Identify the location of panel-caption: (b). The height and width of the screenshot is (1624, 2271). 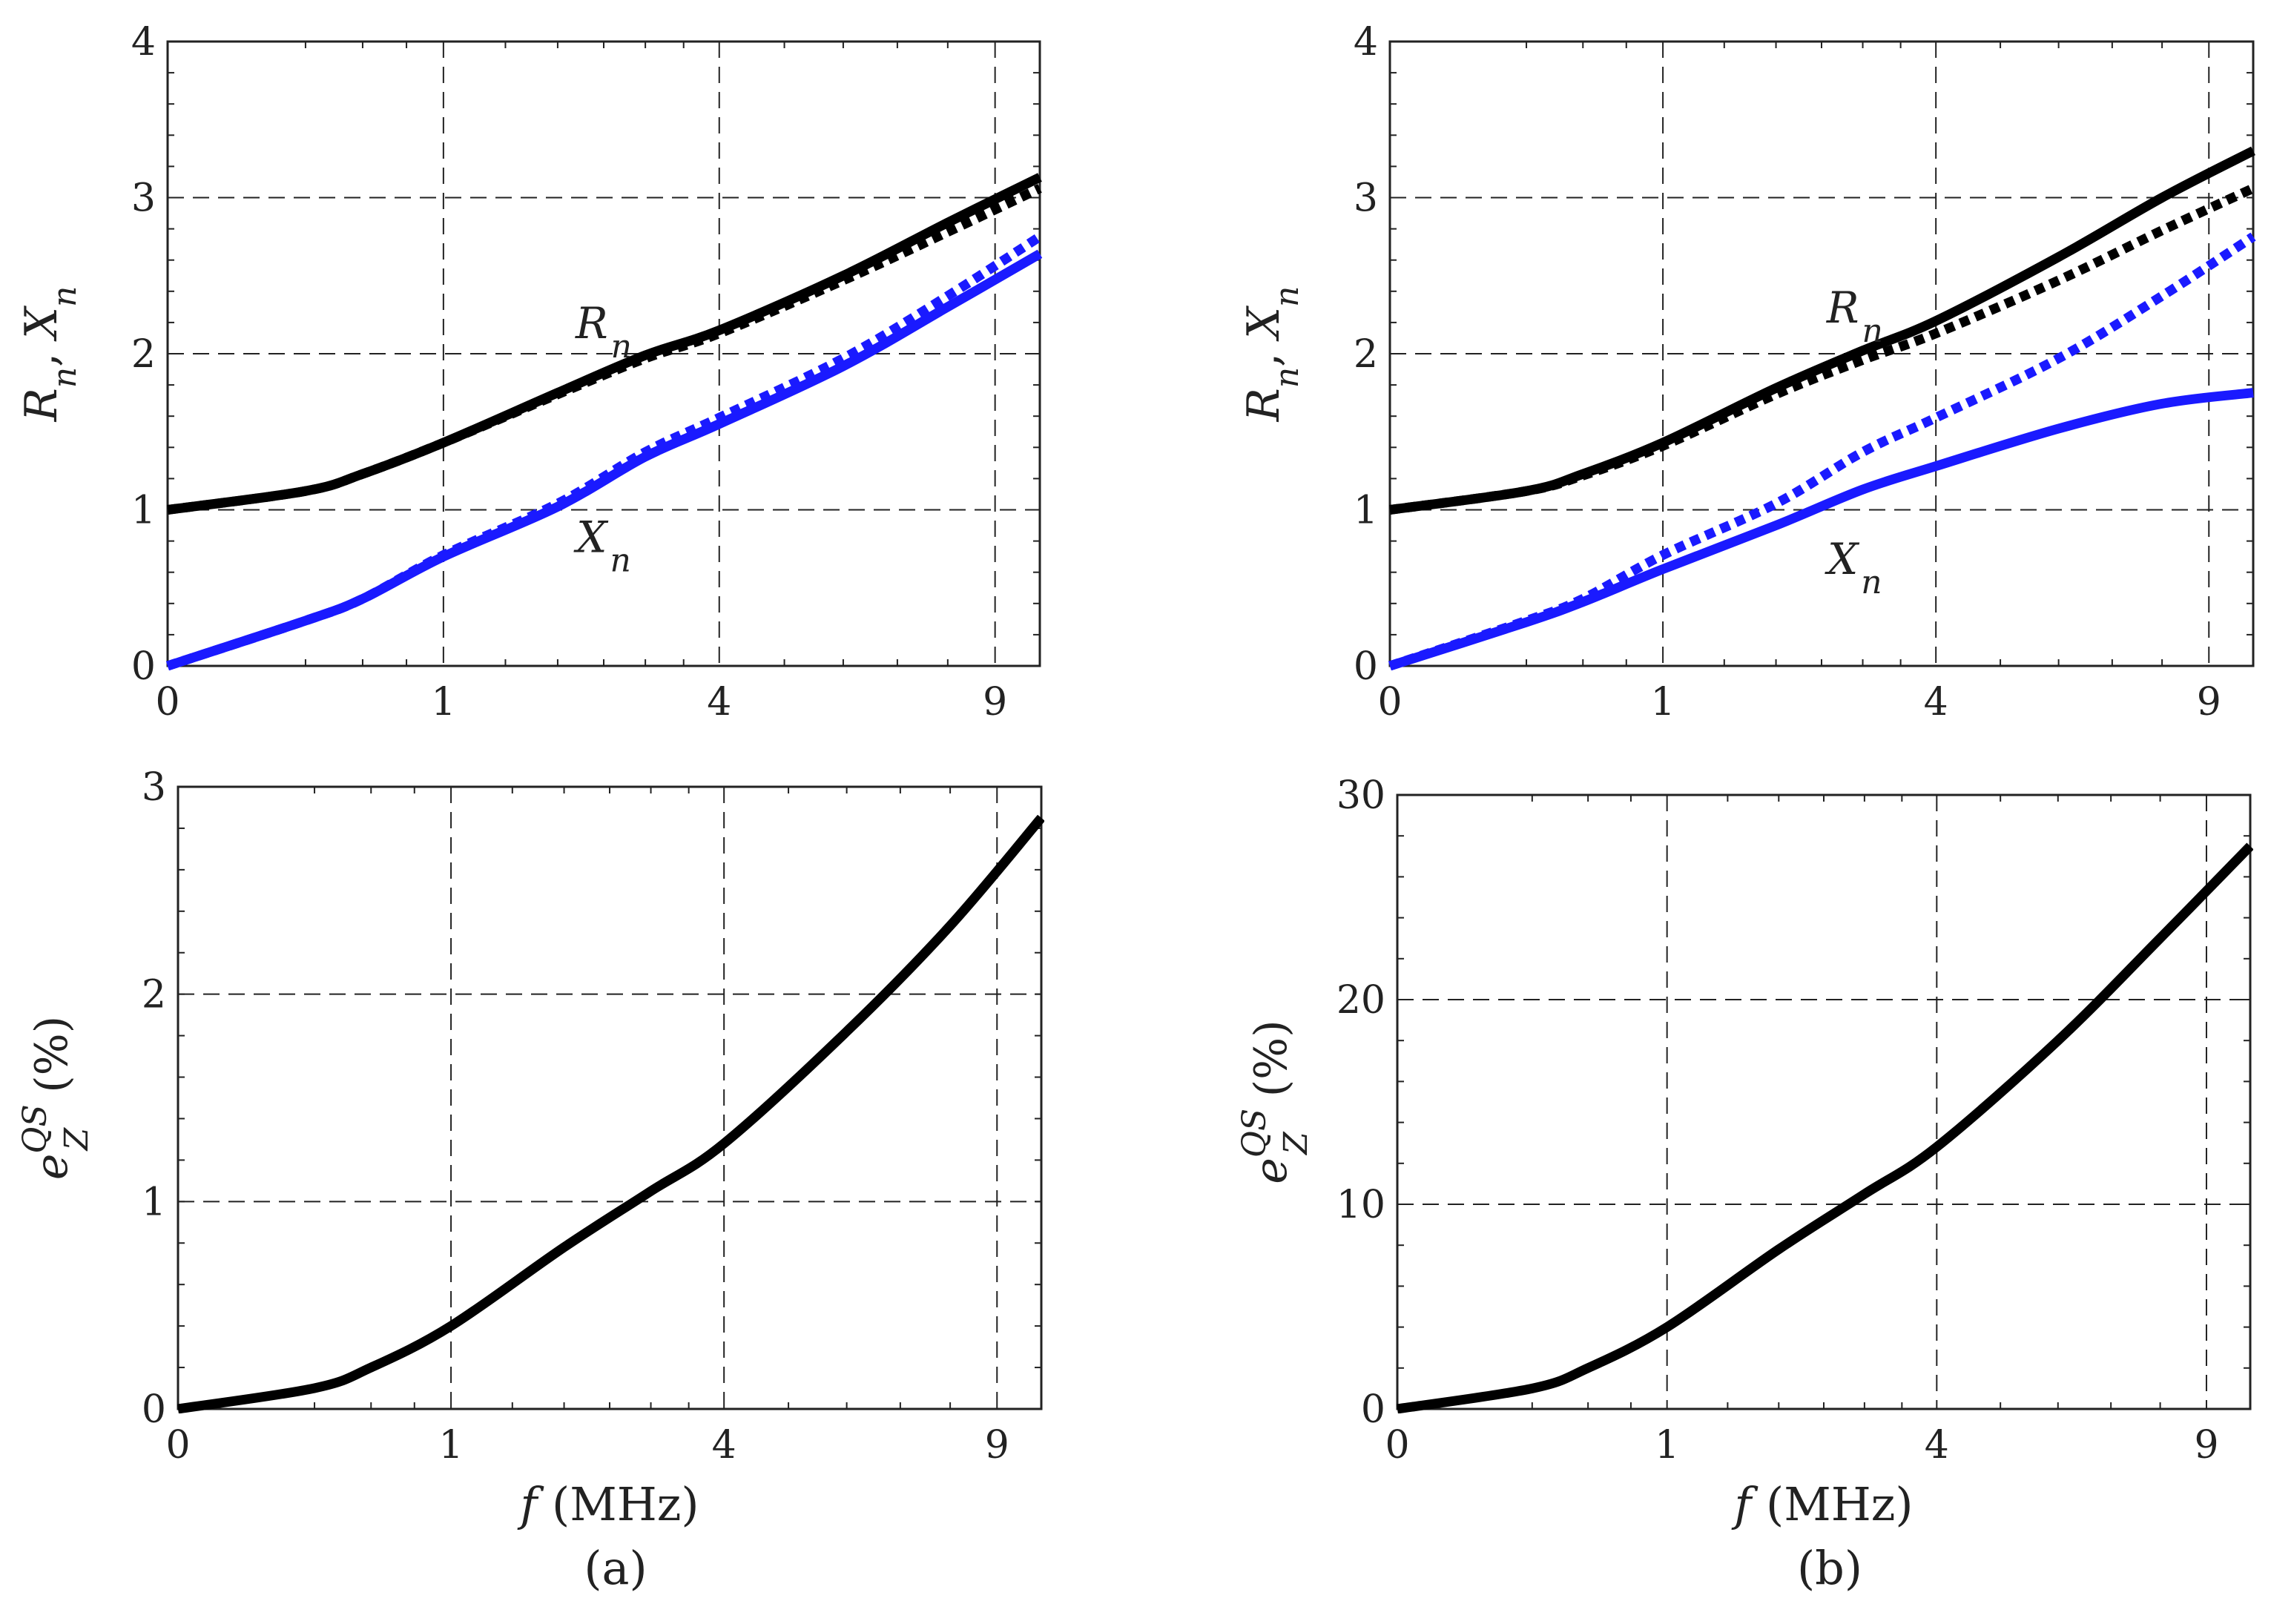
(1829, 1568).